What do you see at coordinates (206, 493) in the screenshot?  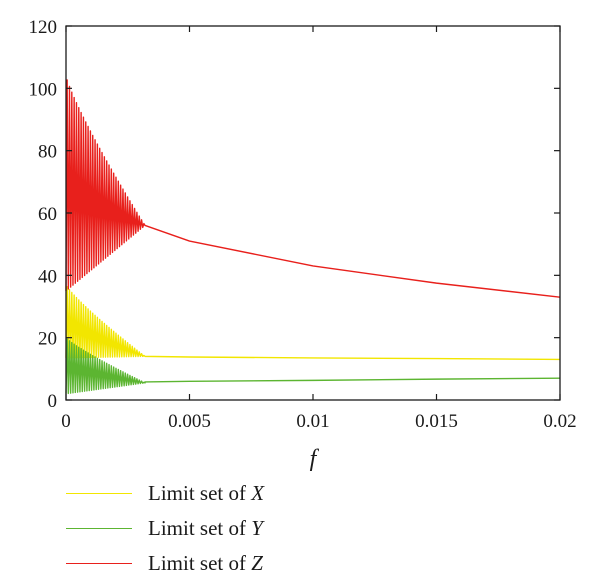 I see `legend-label-x: Limit set of X` at bounding box center [206, 493].